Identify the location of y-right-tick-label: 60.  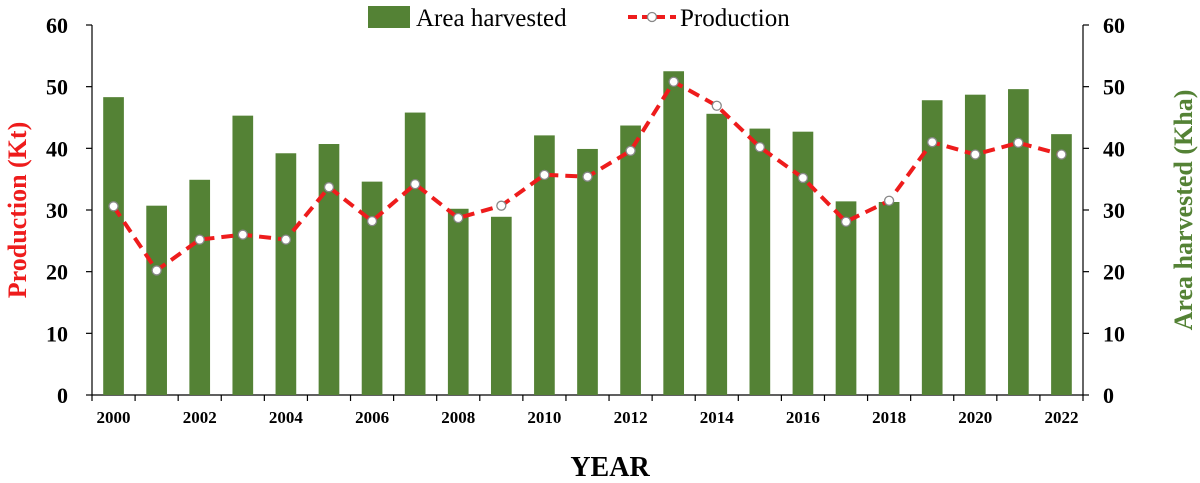
(1114, 25).